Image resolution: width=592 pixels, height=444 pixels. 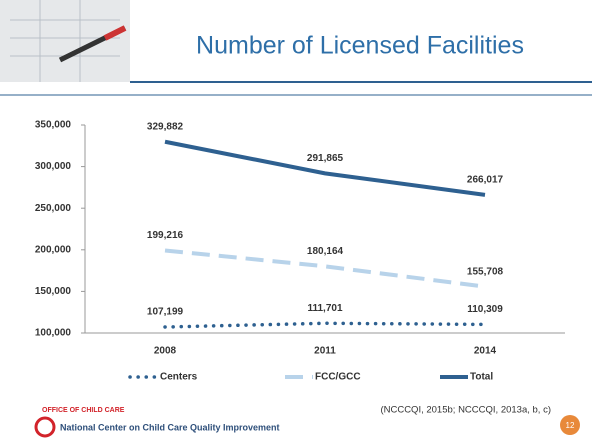 What do you see at coordinates (179, 377) in the screenshot?
I see `legend-label: Centers` at bounding box center [179, 377].